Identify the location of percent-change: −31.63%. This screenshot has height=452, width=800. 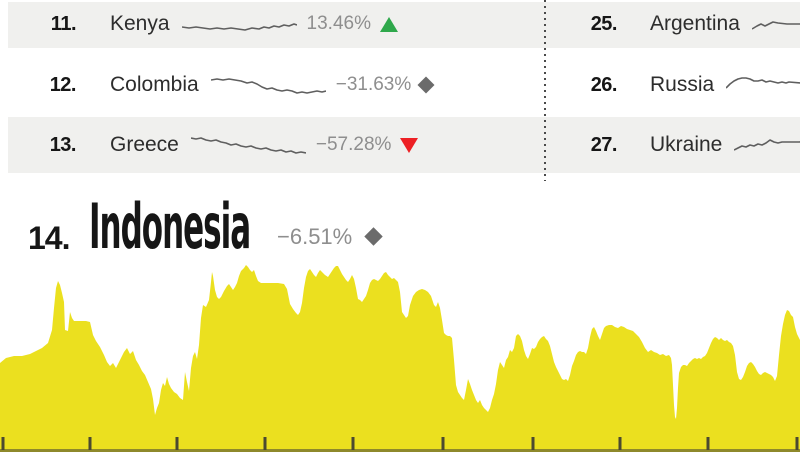
(373, 84).